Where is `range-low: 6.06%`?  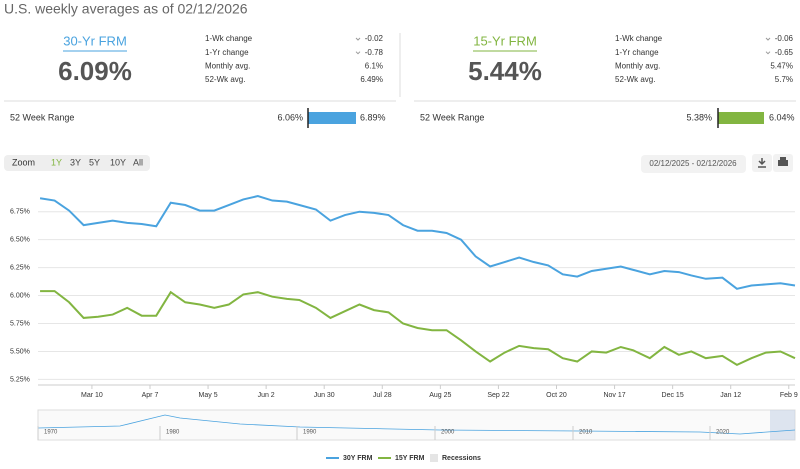 range-low: 6.06% is located at coordinates (290, 117).